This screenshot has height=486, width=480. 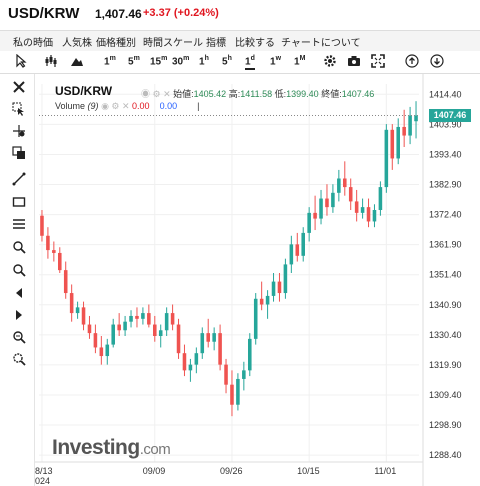 I want to click on crosshair-magnet-icon, so click(x=19, y=131).